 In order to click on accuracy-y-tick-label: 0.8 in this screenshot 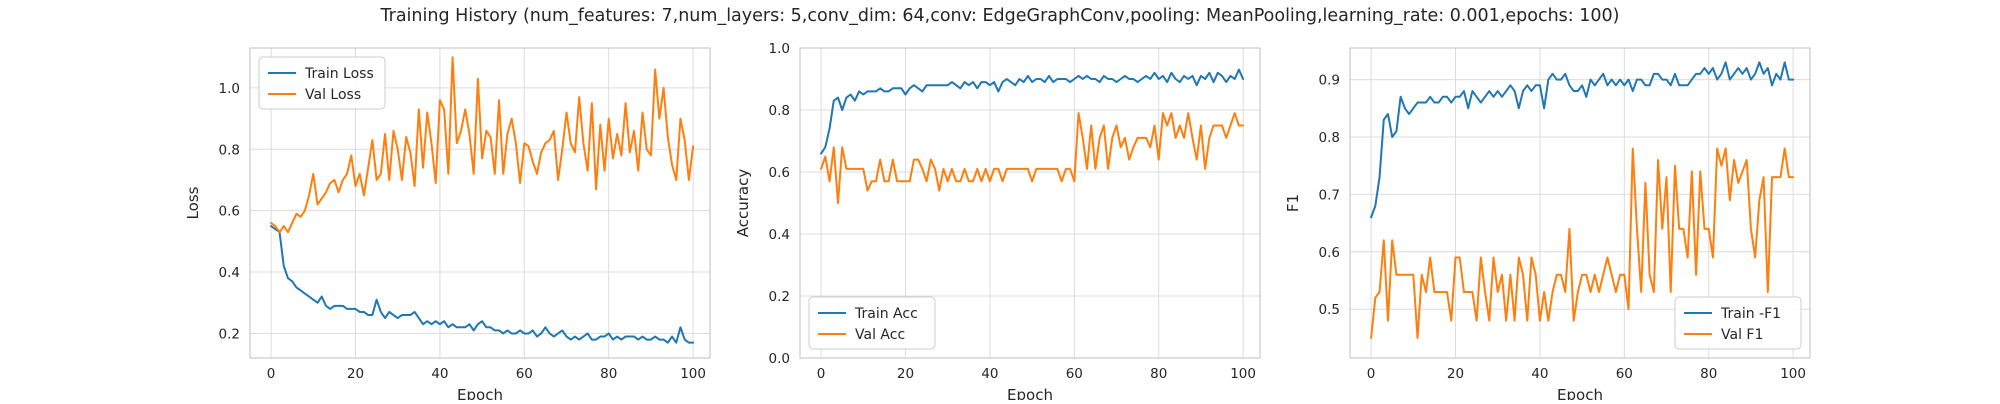, I will do `click(779, 111)`.